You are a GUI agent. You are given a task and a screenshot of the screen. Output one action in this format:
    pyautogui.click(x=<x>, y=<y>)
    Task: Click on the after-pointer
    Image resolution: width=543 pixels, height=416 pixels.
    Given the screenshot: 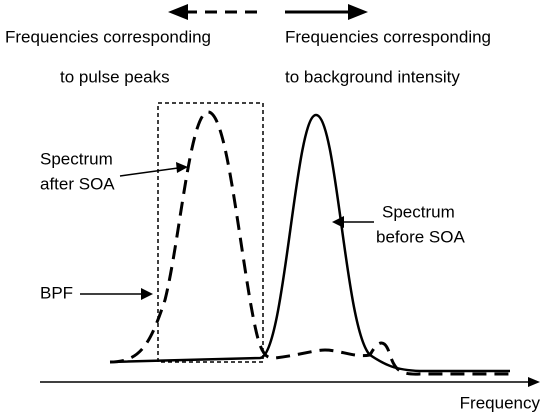 What is the action you would take?
    pyautogui.click(x=149, y=172)
    